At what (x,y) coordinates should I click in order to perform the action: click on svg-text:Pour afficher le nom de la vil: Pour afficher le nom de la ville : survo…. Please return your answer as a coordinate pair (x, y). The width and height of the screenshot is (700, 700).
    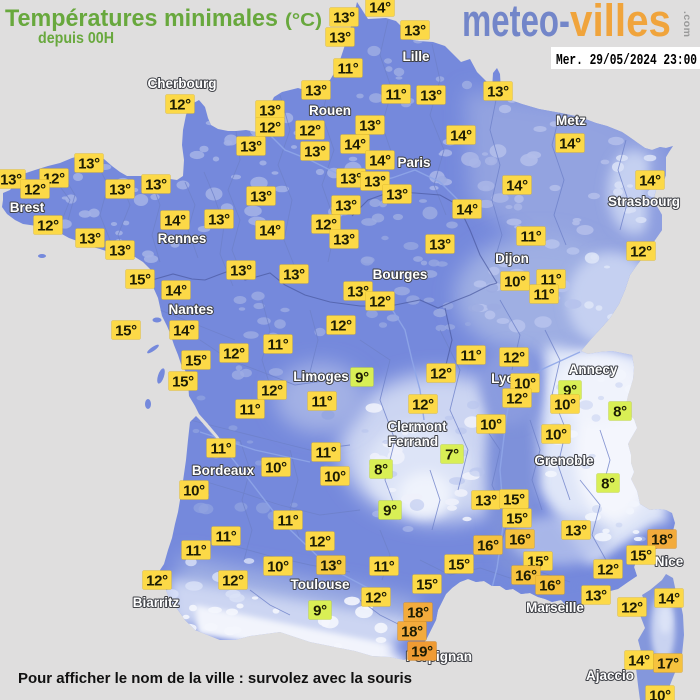
    Looking at the image, I should click on (215, 678).